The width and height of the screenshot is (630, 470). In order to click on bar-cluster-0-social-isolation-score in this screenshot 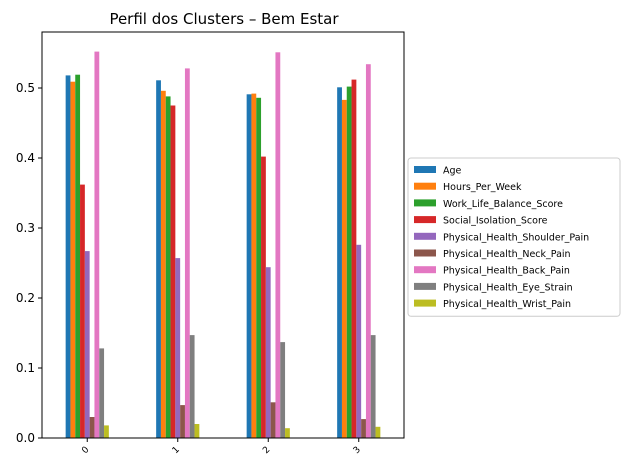, I will do `click(82, 311)`.